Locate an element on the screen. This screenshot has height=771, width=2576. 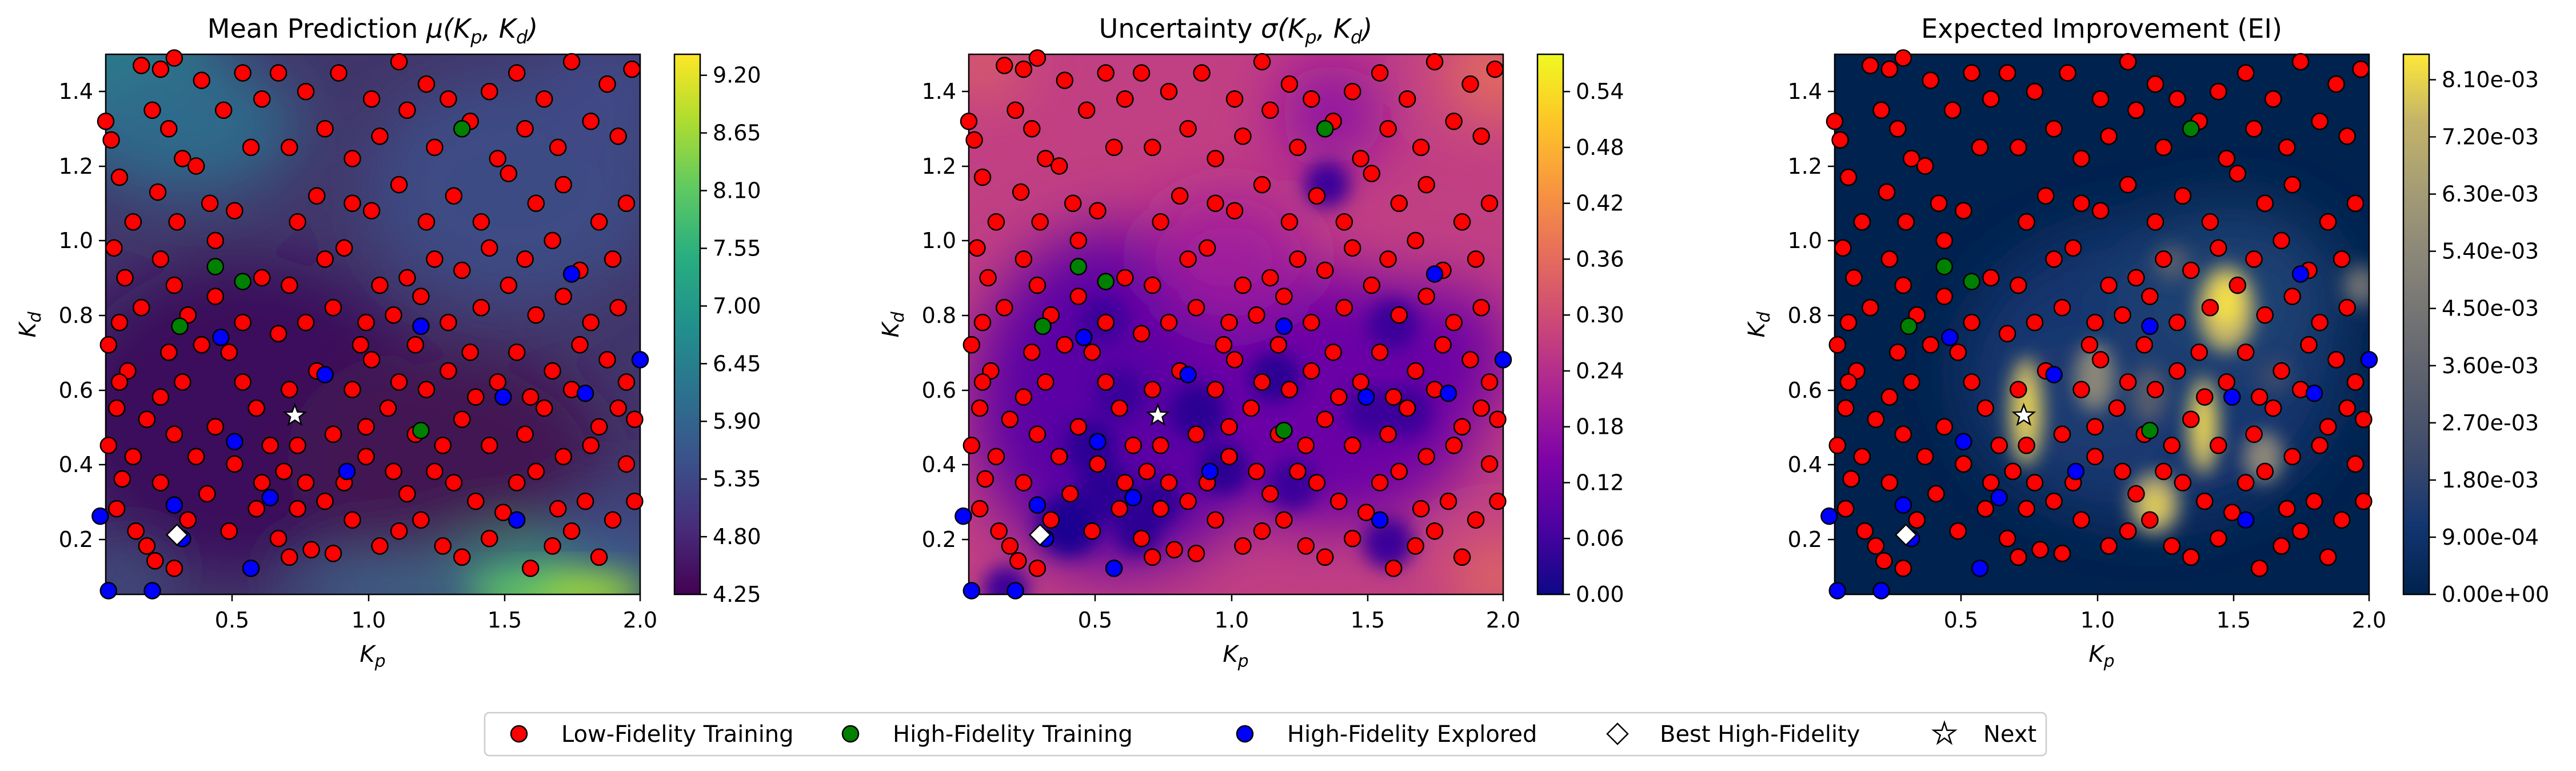
legend-marker-best-high-fidelity is located at coordinates (1617, 733).